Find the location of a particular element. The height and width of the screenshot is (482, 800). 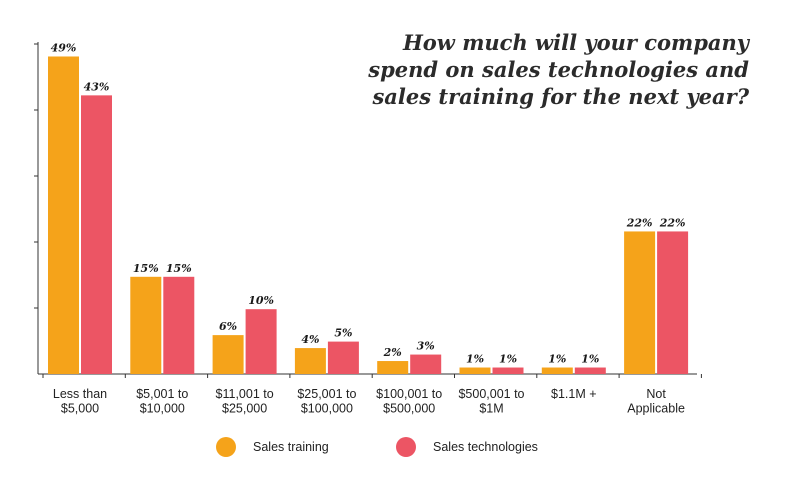

bar-value-label: 43% is located at coordinates (97, 86).